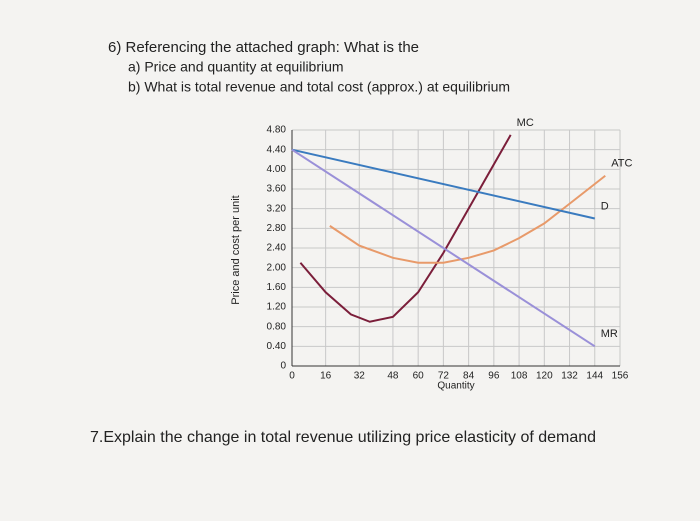  I want to click on x-tick-label: 48, so click(393, 376).